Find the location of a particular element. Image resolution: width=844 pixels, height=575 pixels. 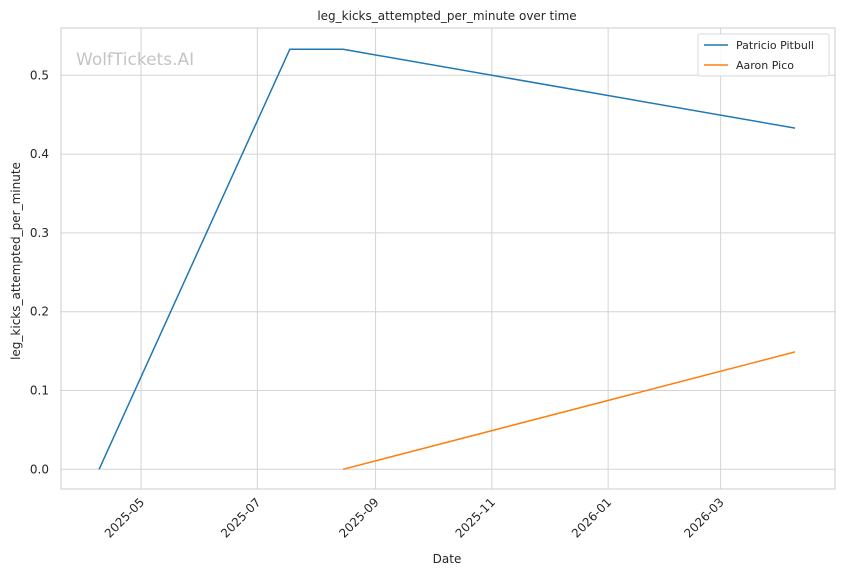

y-tick-label: 0.0 is located at coordinates (39, 469).